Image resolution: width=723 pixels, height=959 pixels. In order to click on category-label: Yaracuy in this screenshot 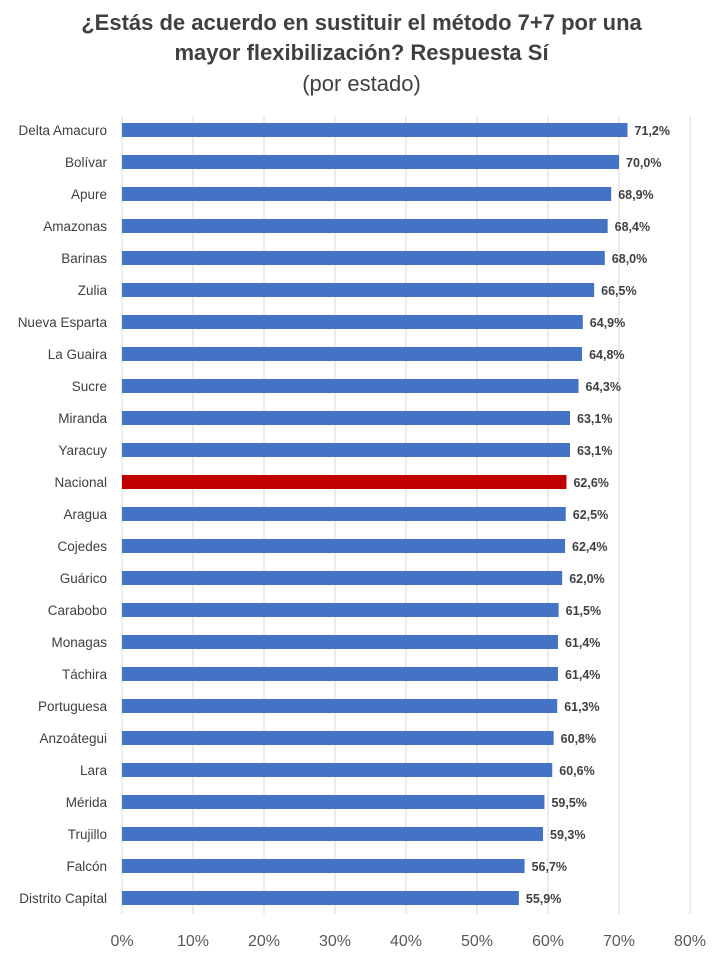, I will do `click(82, 450)`.